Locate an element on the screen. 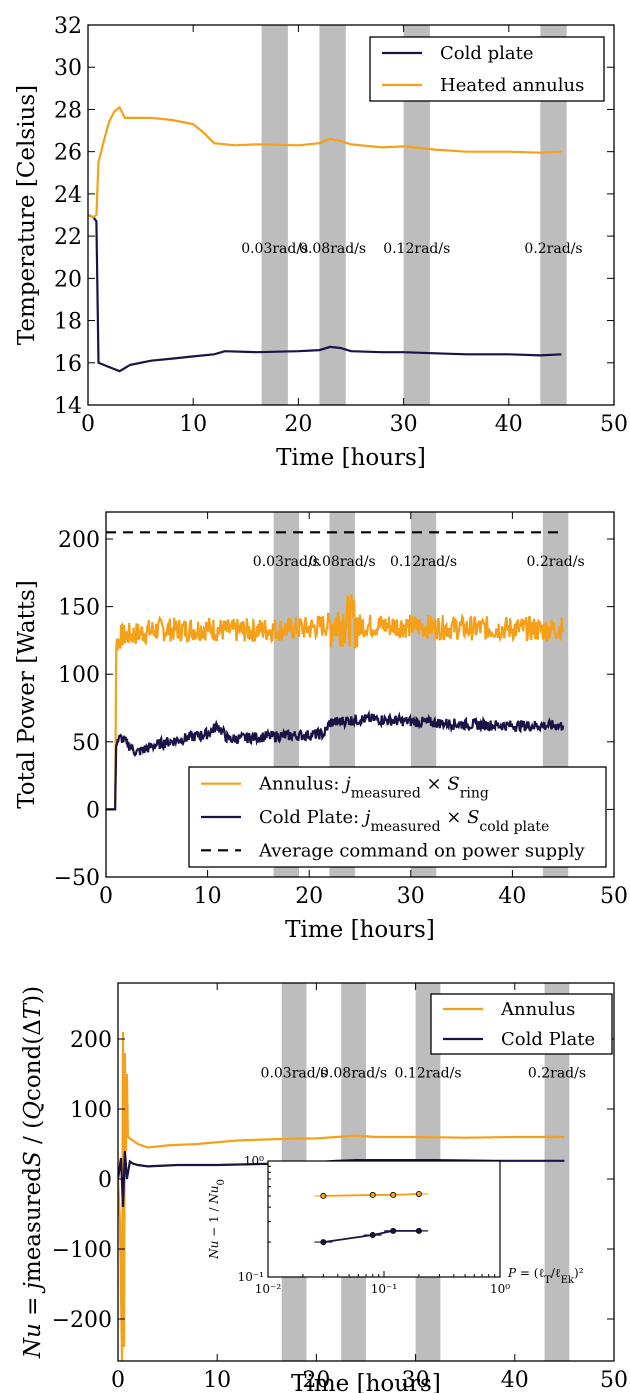  y-tick-label: 18 is located at coordinates (68, 322).